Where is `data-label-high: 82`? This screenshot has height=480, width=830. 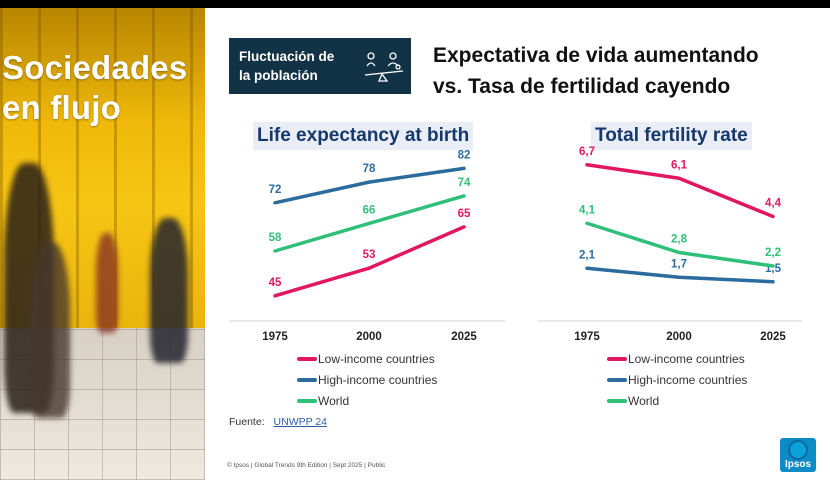
data-label-high: 82 is located at coordinates (464, 155).